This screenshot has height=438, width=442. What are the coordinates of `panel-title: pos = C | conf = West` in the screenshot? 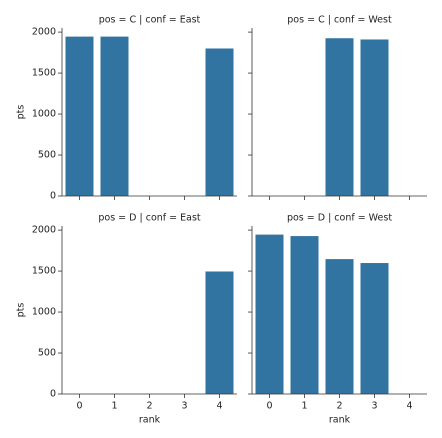 It's located at (339, 20).